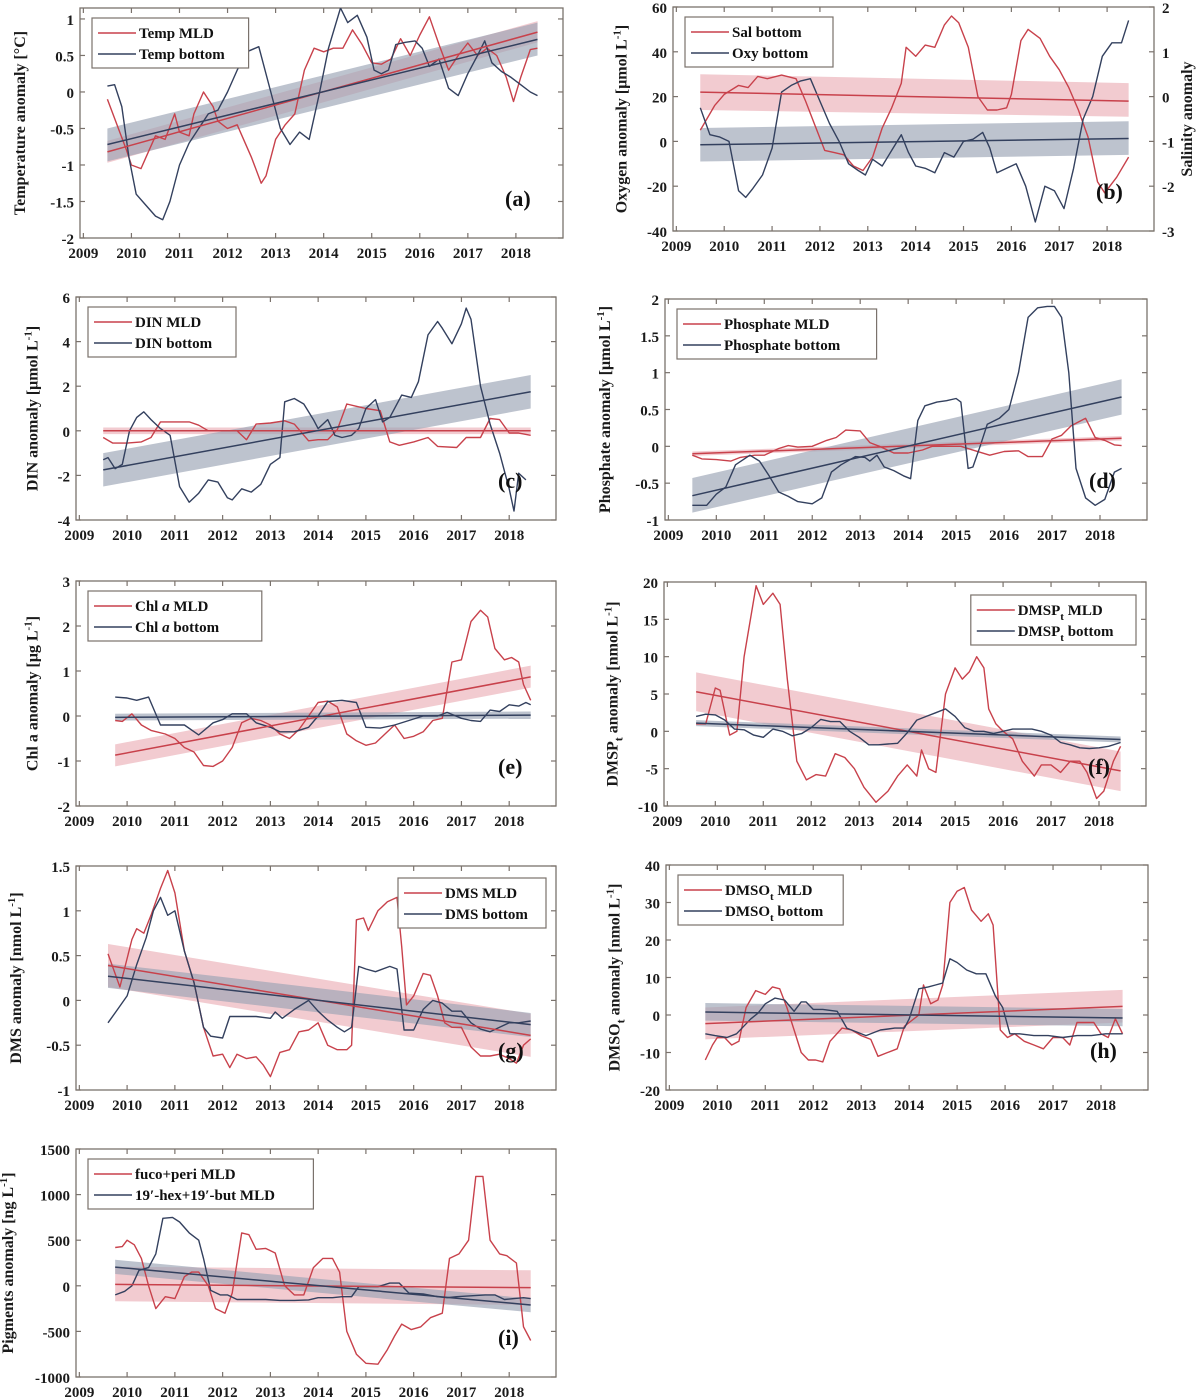  I want to click on panel-tag: (i), so click(508, 1337).